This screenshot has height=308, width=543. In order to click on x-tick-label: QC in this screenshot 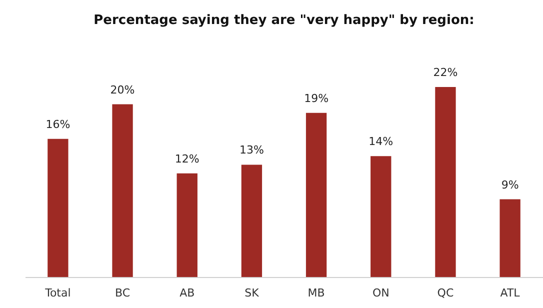, I will do `click(445, 293)`.